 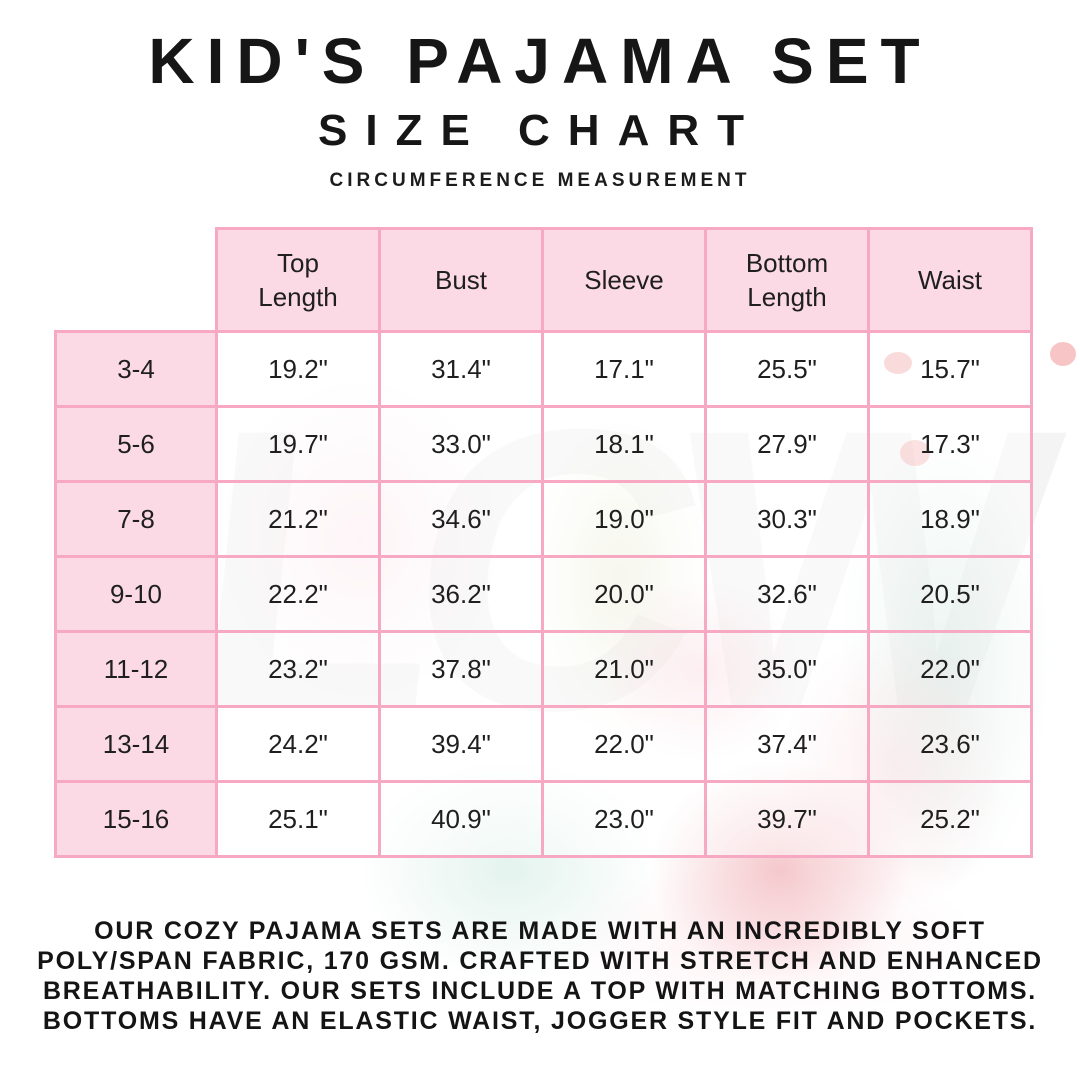 What do you see at coordinates (624, 369) in the screenshot?
I see `value-cell: 17.1"` at bounding box center [624, 369].